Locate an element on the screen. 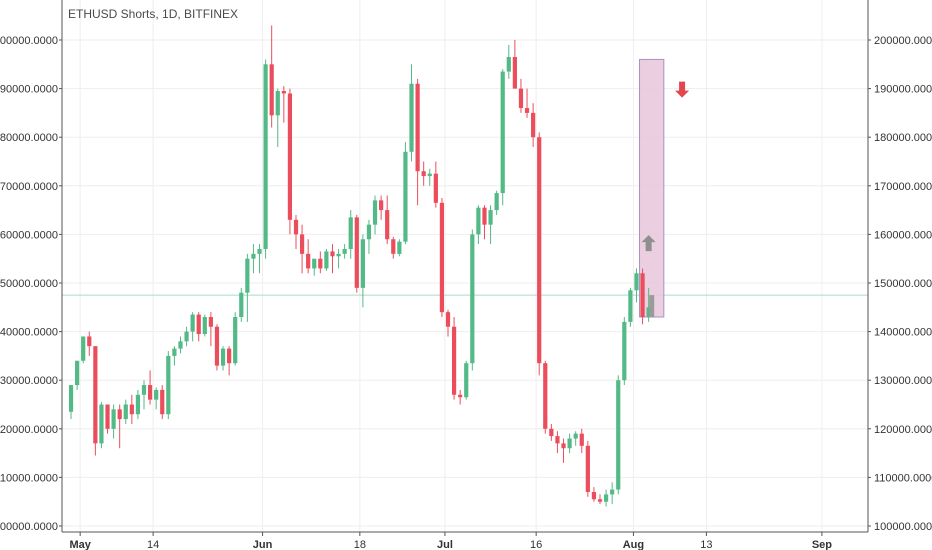 This screenshot has height=550, width=932. x-tick-label: May is located at coordinates (80, 544).